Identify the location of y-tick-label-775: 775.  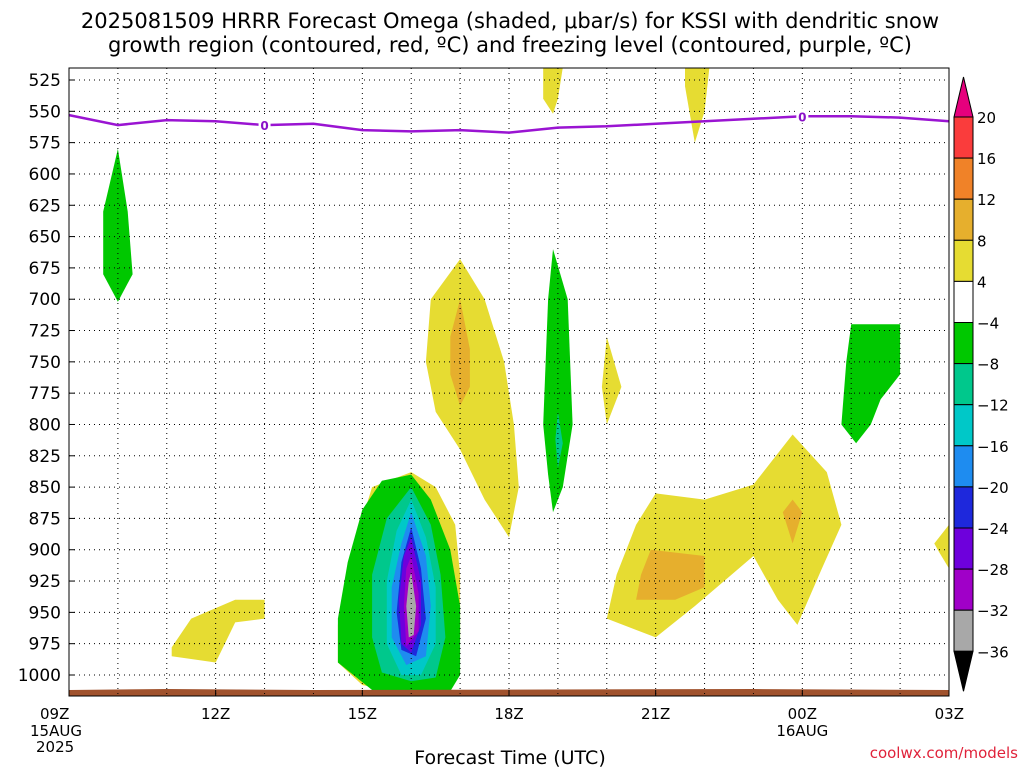
(45, 394).